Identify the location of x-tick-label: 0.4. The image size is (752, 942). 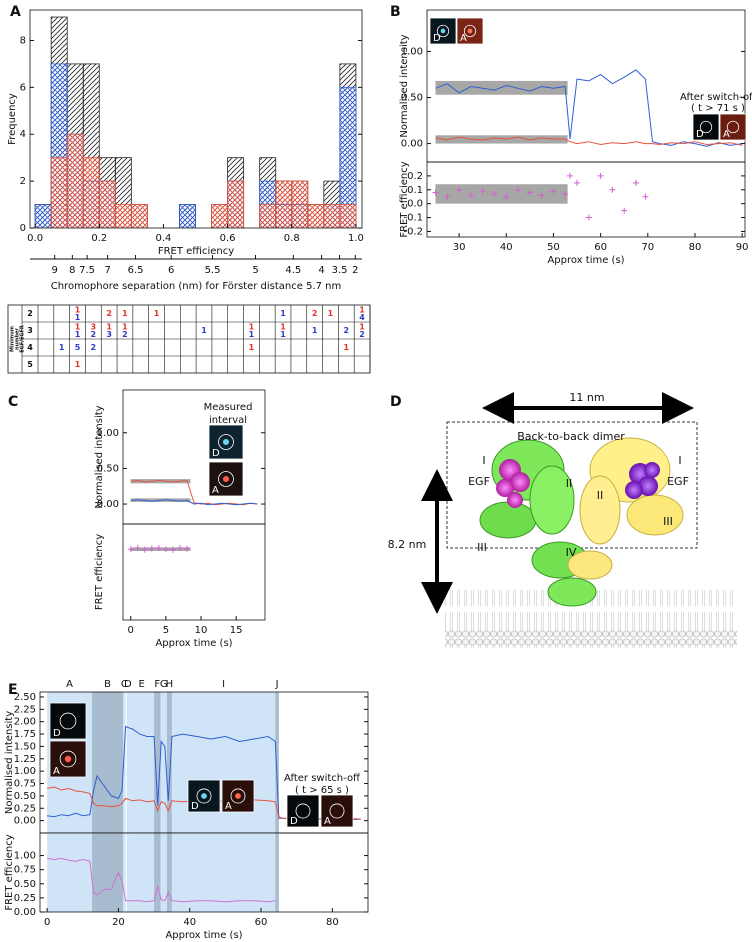
(163, 238).